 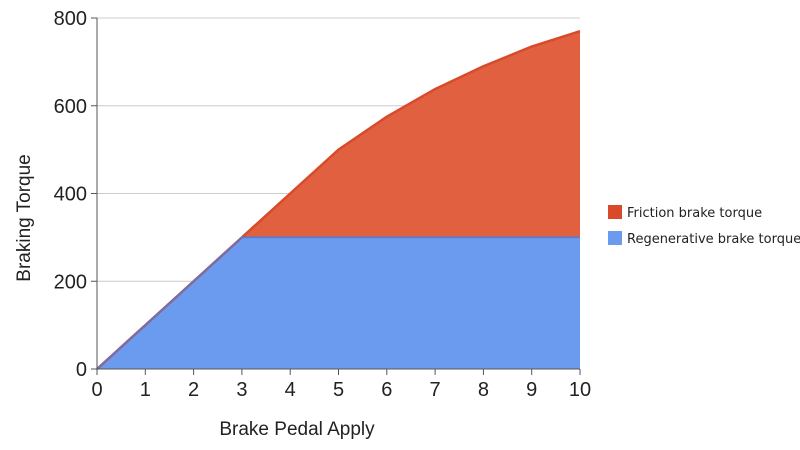 I want to click on x-tick-label-2: 2, so click(x=193, y=390).